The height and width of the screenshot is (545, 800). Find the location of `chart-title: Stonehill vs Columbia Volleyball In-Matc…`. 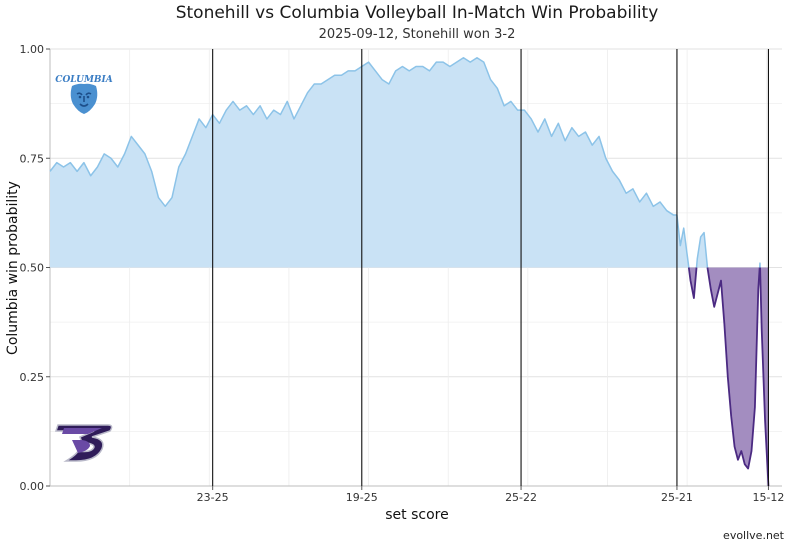

chart-title: Stonehill vs Columbia Volleyball In-Matc… is located at coordinates (417, 13).